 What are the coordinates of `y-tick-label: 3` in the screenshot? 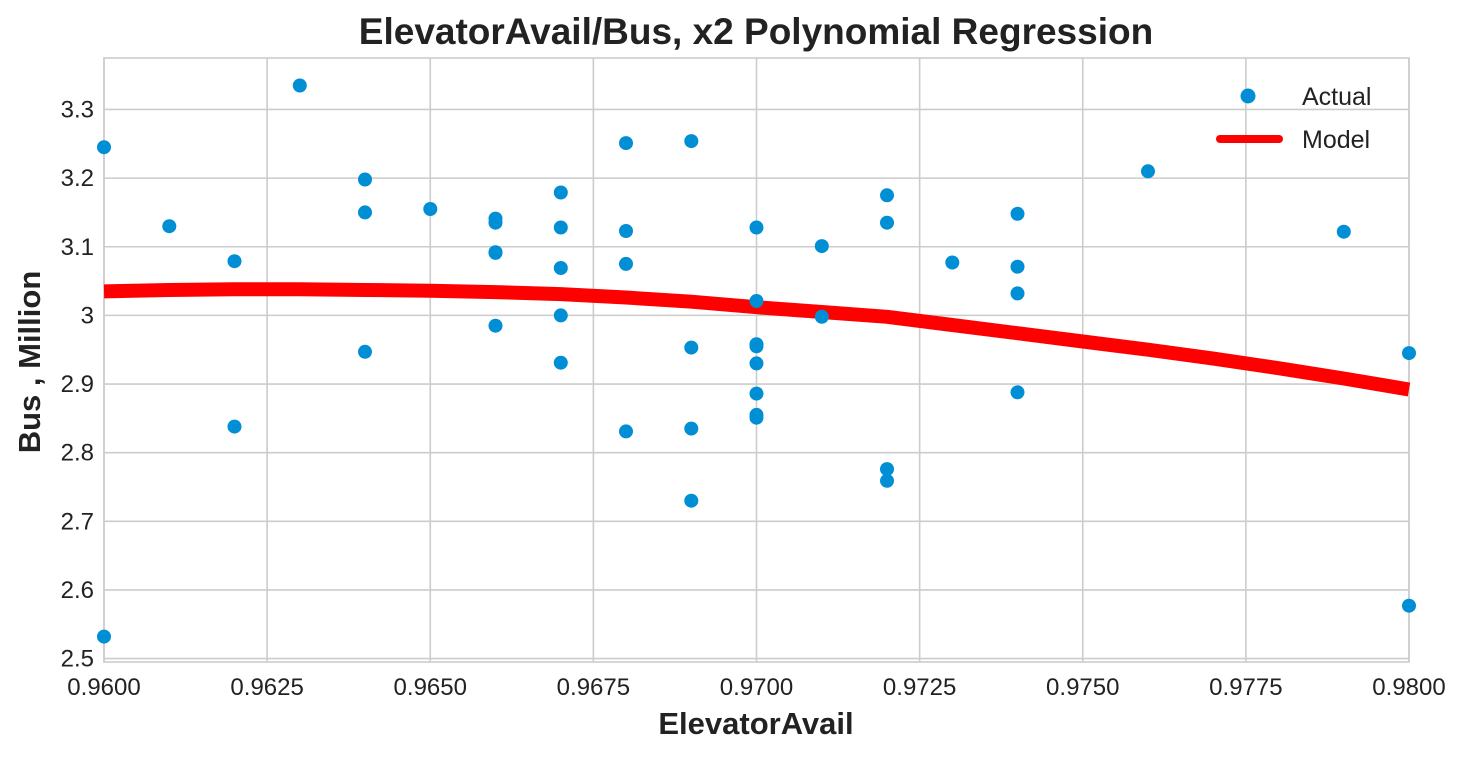 It's located at (87, 315).